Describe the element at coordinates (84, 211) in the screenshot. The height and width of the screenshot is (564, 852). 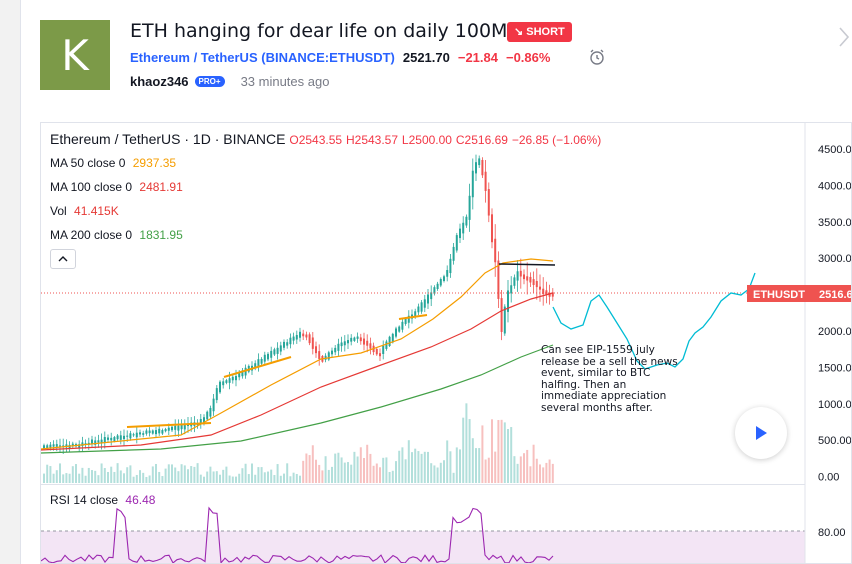
I see `indicator-volume: Vol 41.415K` at that location.